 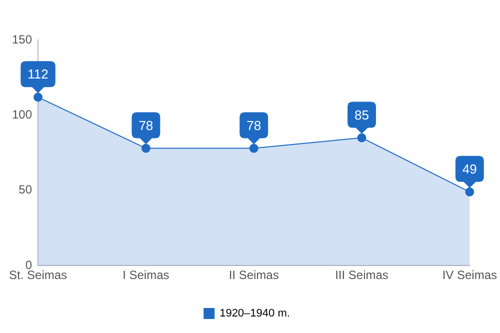 I want to click on y-tick-label: 50, so click(x=25, y=189).